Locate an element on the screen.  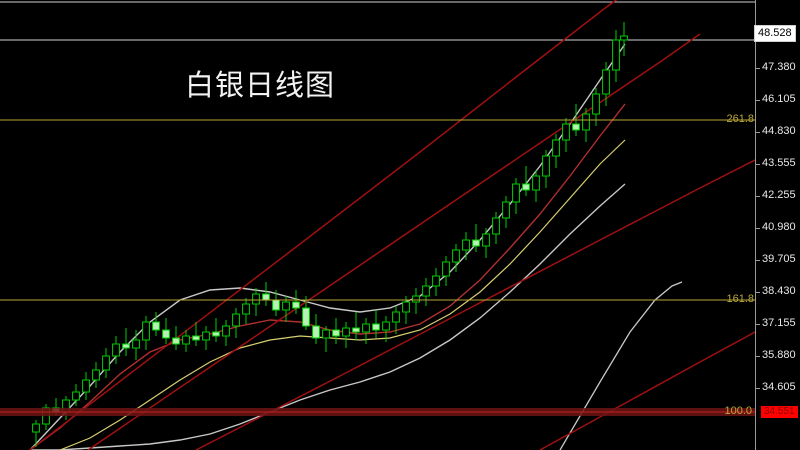
aux-band-curve is located at coordinates (621, 365).